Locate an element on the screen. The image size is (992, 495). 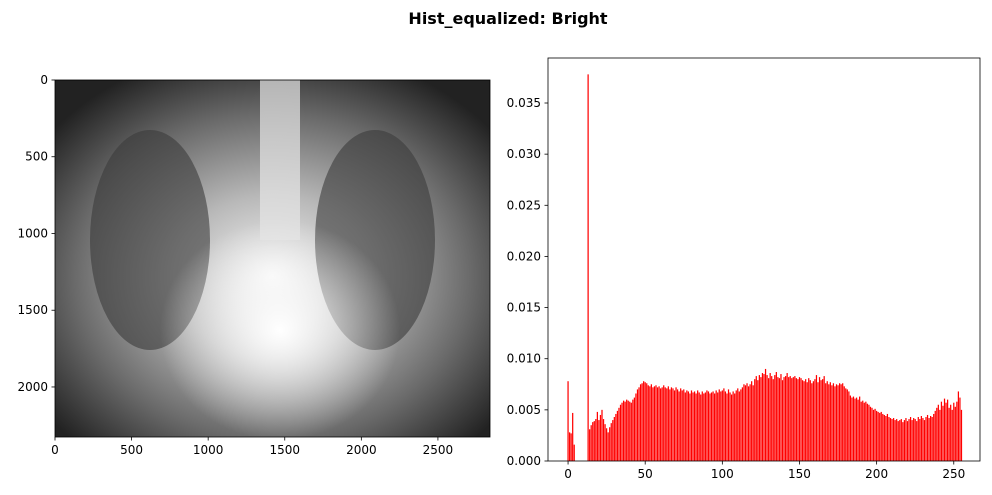
y-tick-label: 0.030 is located at coordinates (524, 154).